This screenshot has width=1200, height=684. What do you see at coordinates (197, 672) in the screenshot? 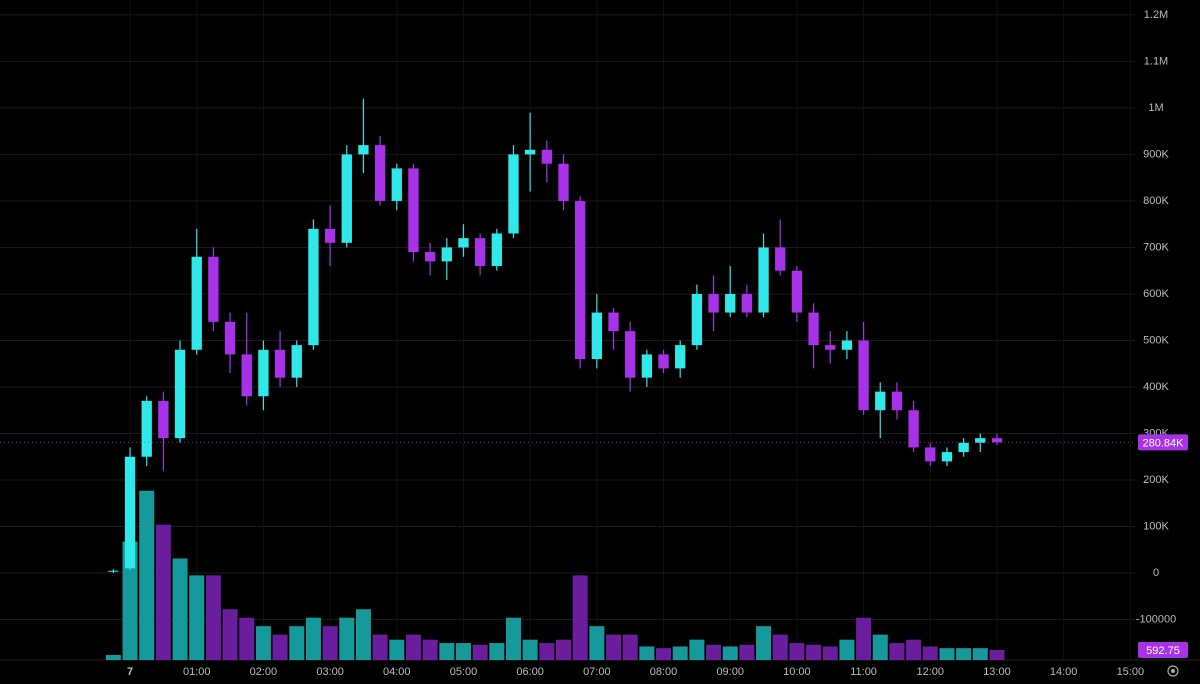
I see `x-tick-label: 01:00` at bounding box center [197, 672].